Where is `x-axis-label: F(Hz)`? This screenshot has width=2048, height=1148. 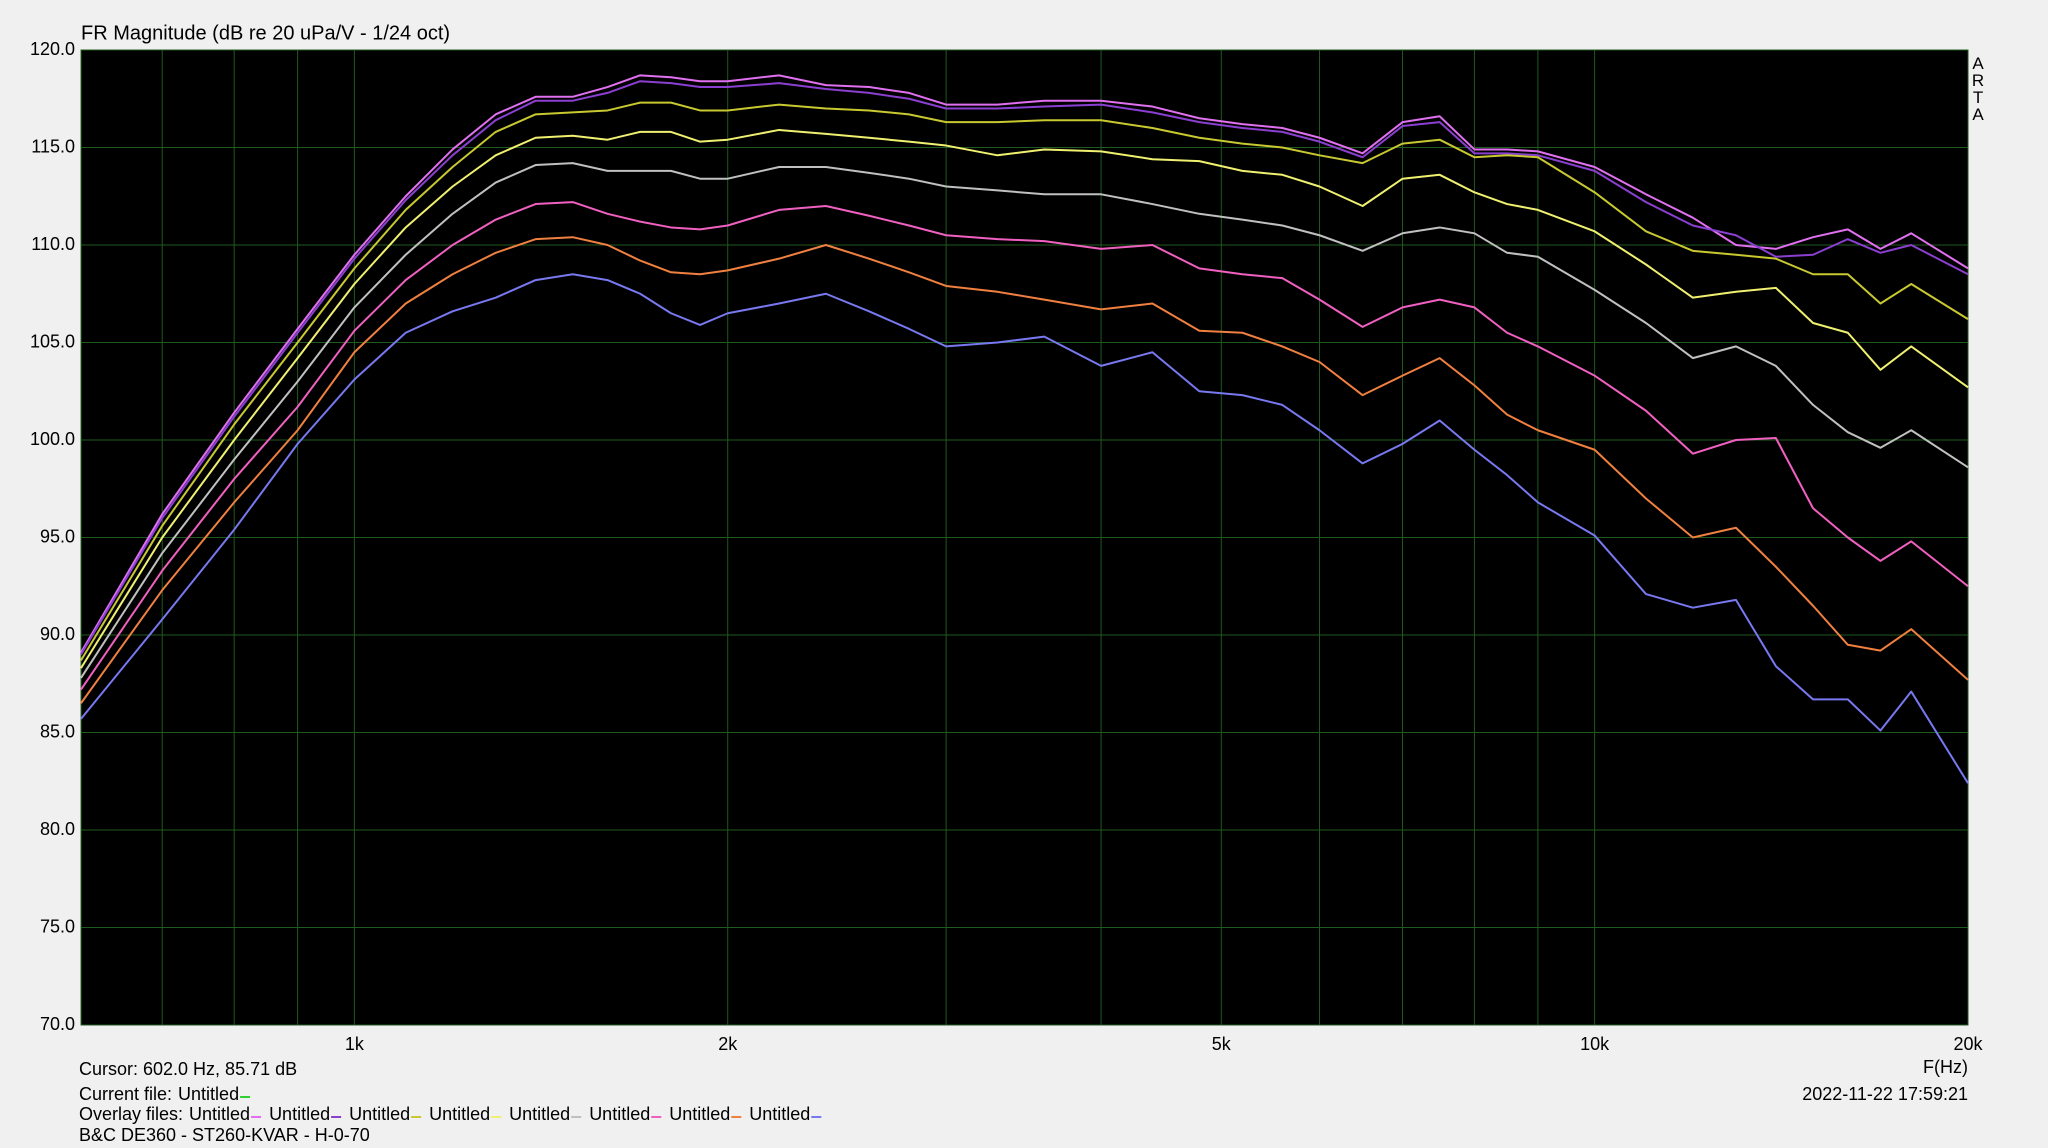 x-axis-label: F(Hz) is located at coordinates (1945, 1067).